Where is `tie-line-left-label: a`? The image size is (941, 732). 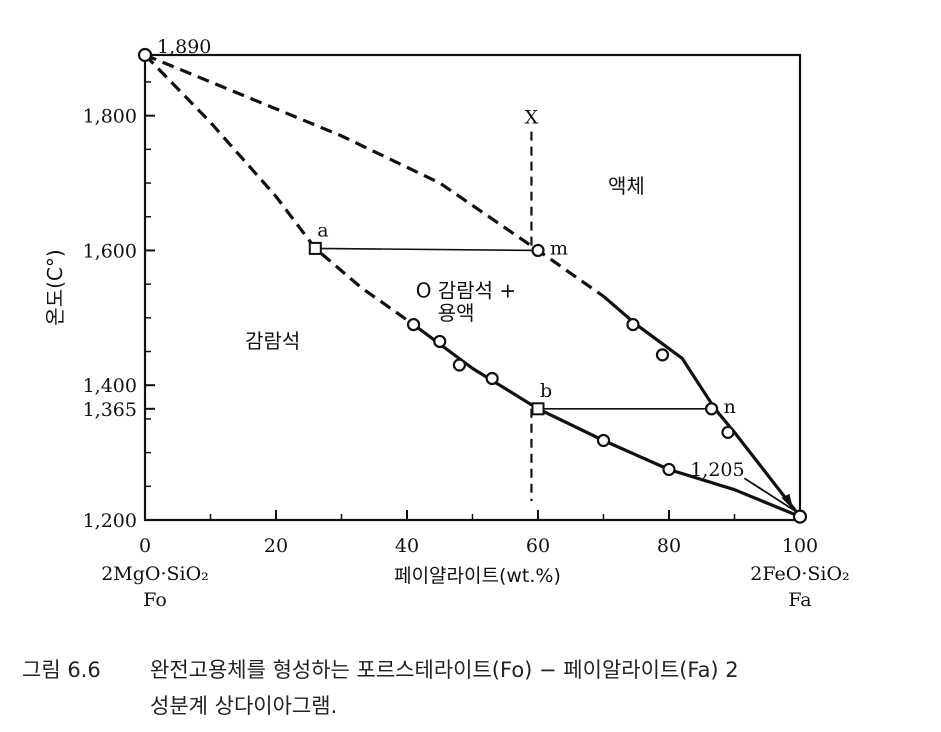
tie-line-left-label: a is located at coordinates (322, 230).